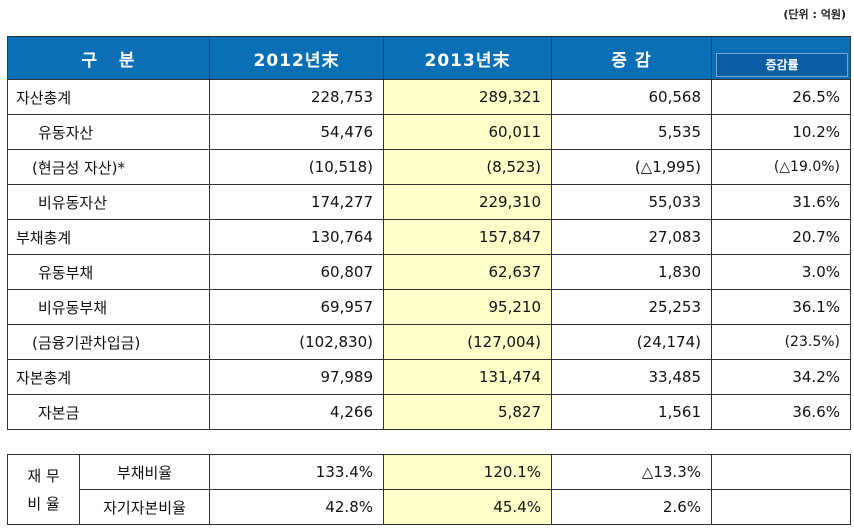  Describe the element at coordinates (781, 272) in the screenshot. I see `cell-rate: 3.0%` at that location.